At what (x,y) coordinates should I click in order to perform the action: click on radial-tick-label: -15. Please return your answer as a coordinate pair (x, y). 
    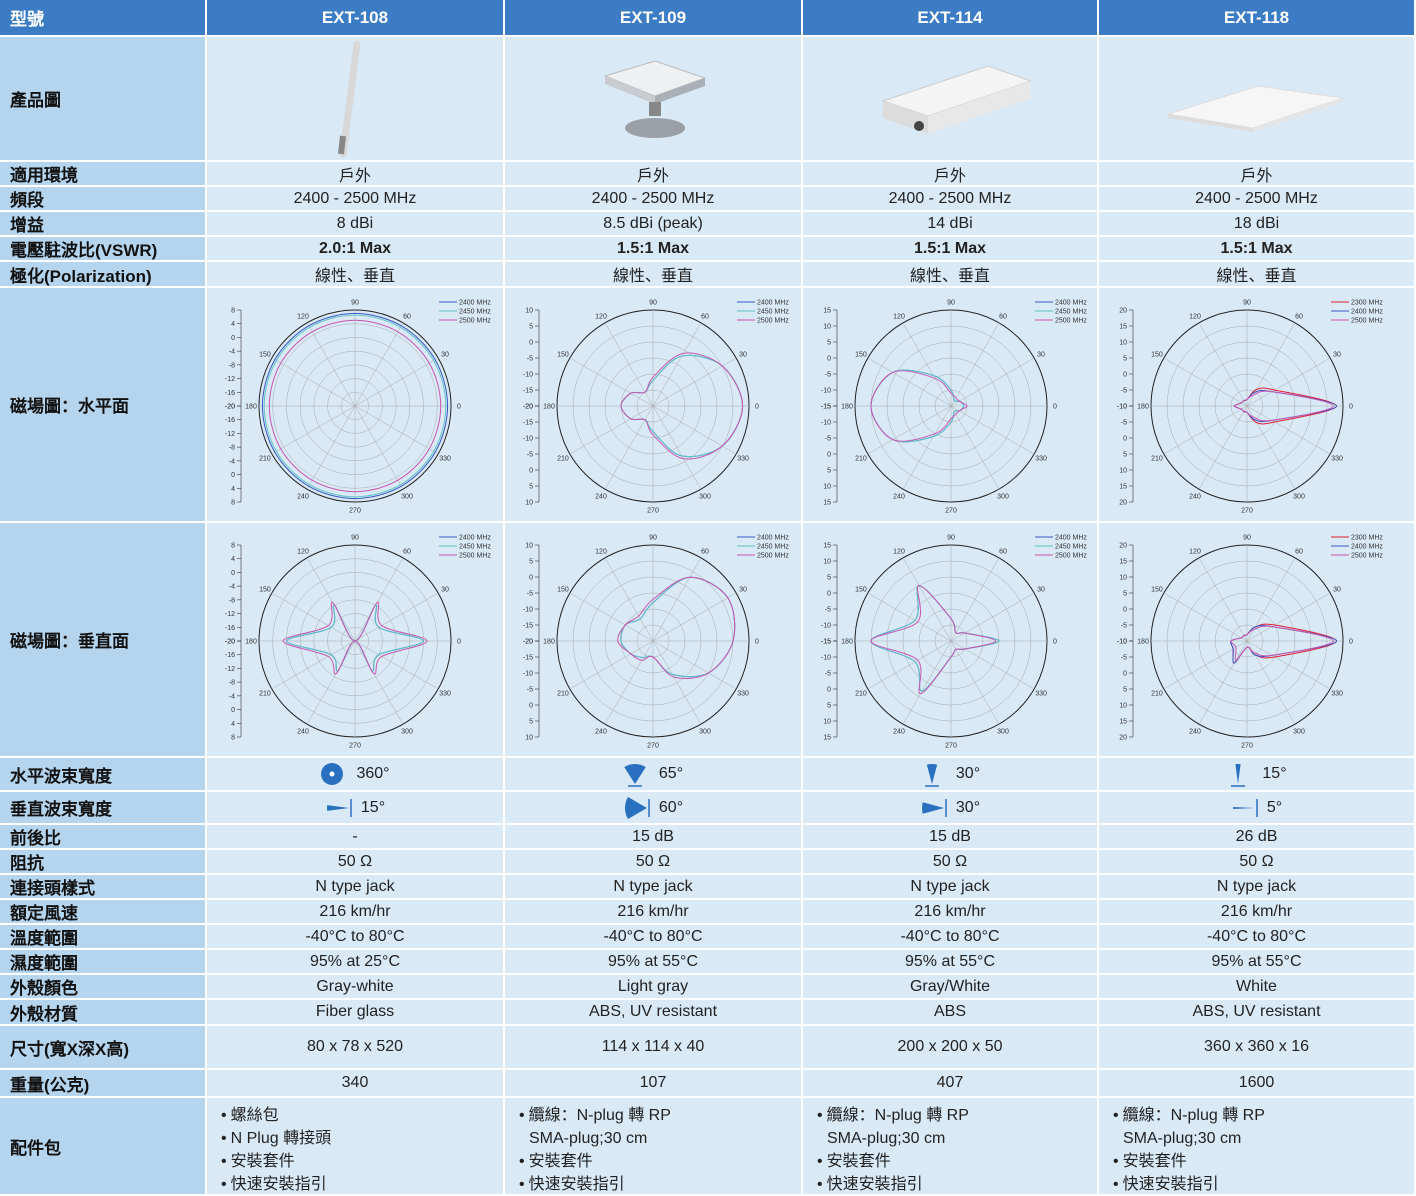
    Looking at the image, I should click on (826, 642).